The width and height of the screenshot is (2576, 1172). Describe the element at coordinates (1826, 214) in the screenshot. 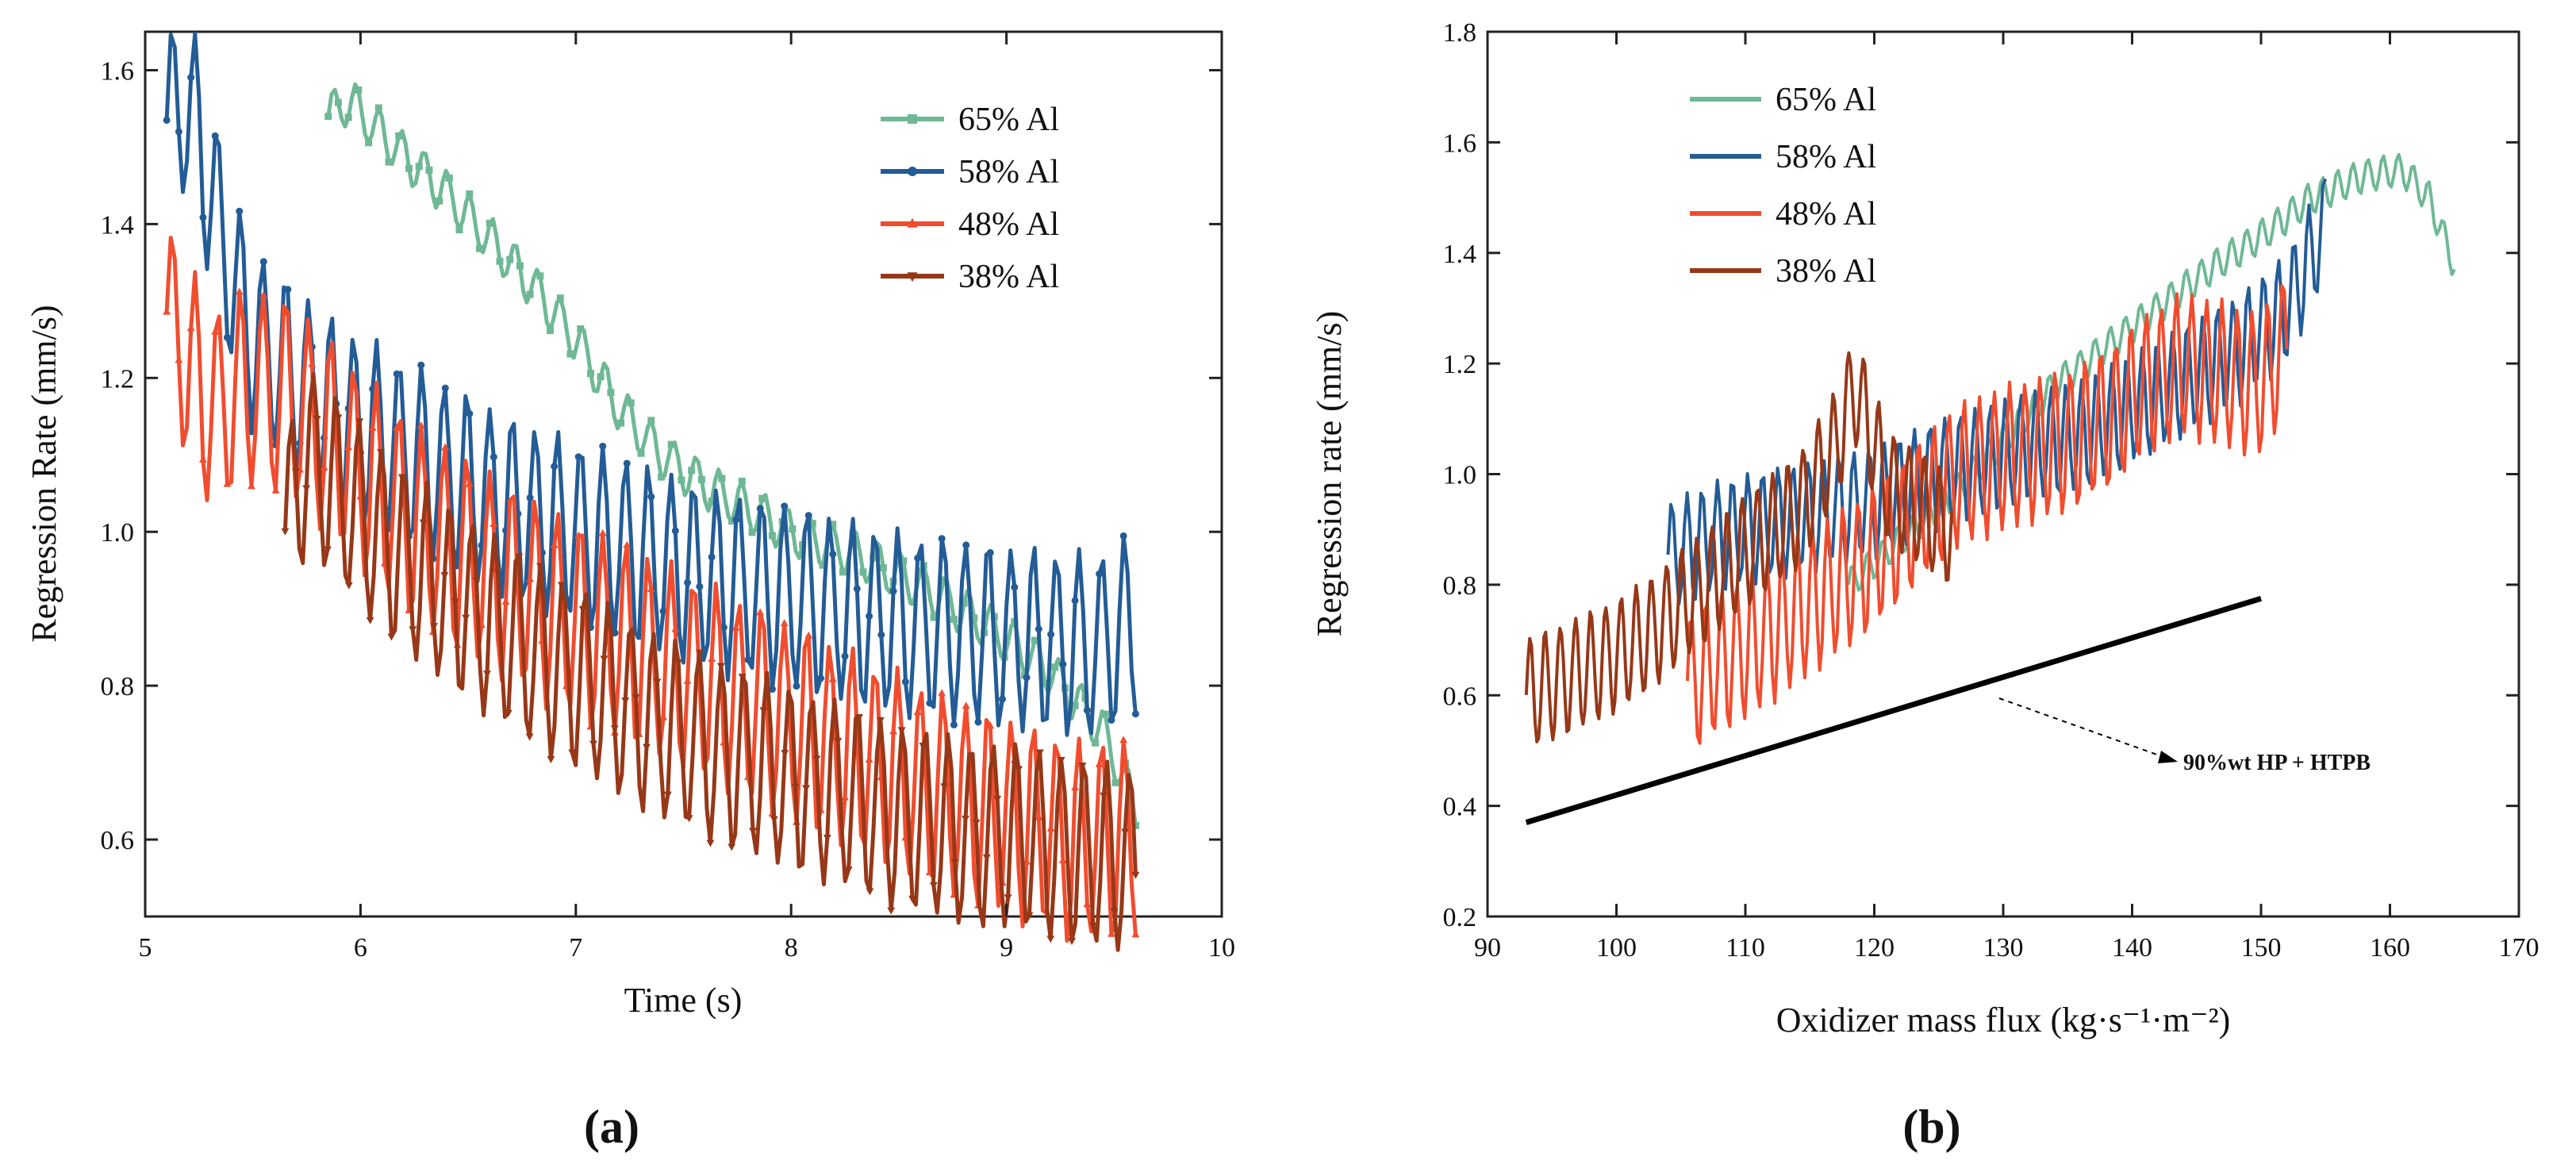

I see `legend-label: 48% Al` at that location.